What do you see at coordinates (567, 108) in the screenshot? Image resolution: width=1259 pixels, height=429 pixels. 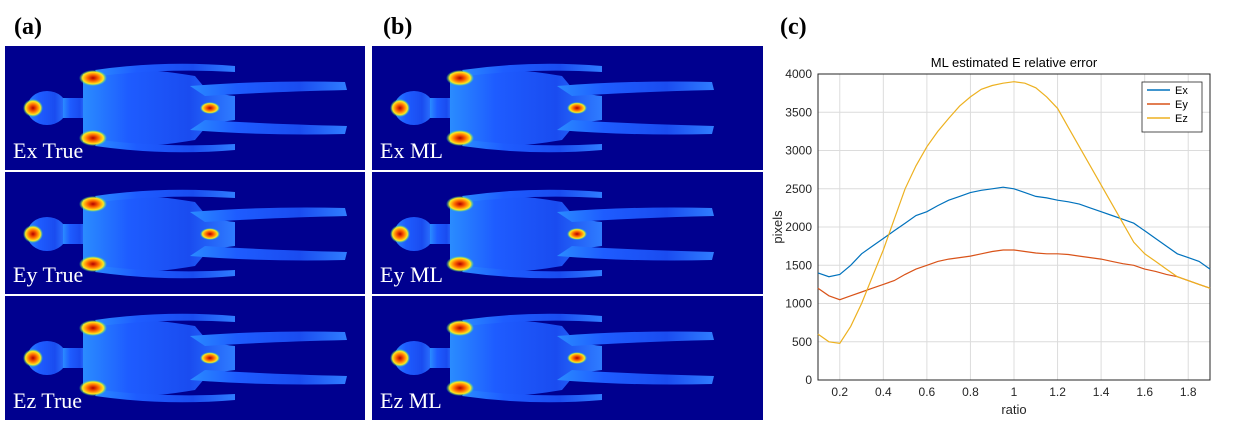 I see `map-ex-ml: Ex ML` at bounding box center [567, 108].